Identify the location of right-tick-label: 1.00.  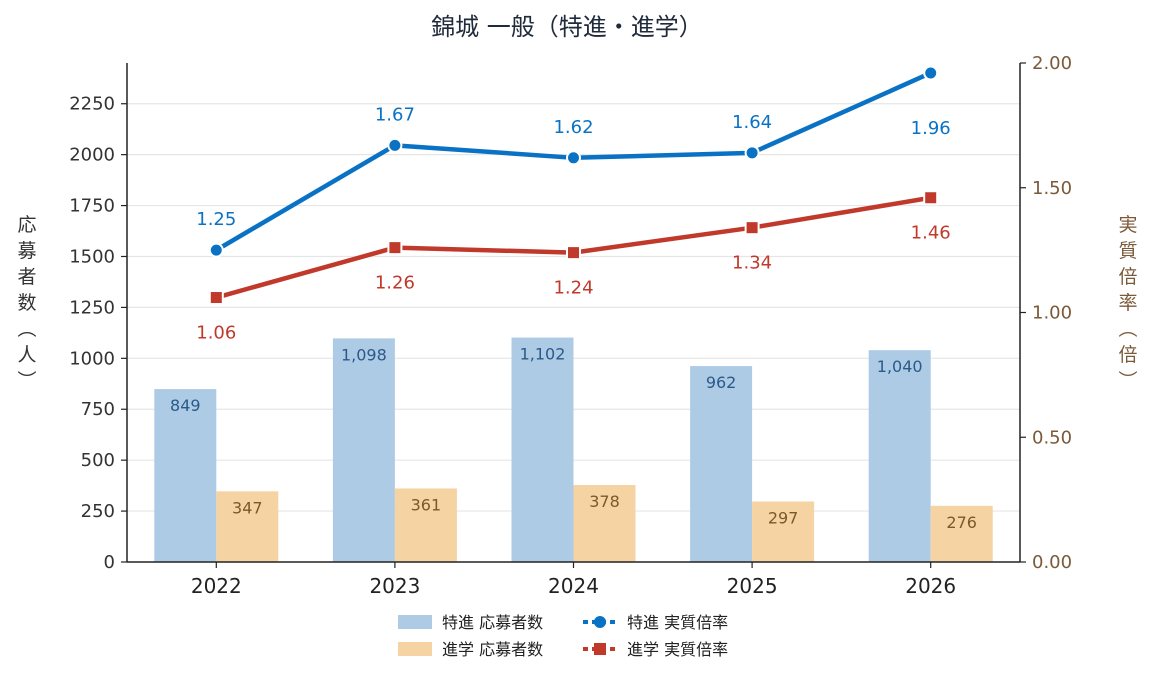
(1052, 313).